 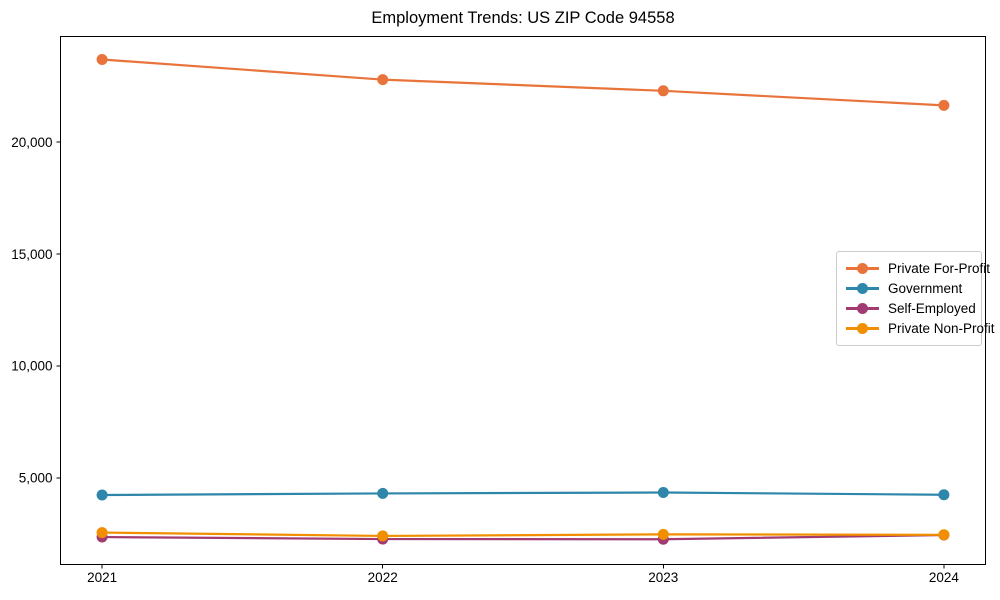 What do you see at coordinates (383, 577) in the screenshot?
I see `x-axis-tick-label: 2022` at bounding box center [383, 577].